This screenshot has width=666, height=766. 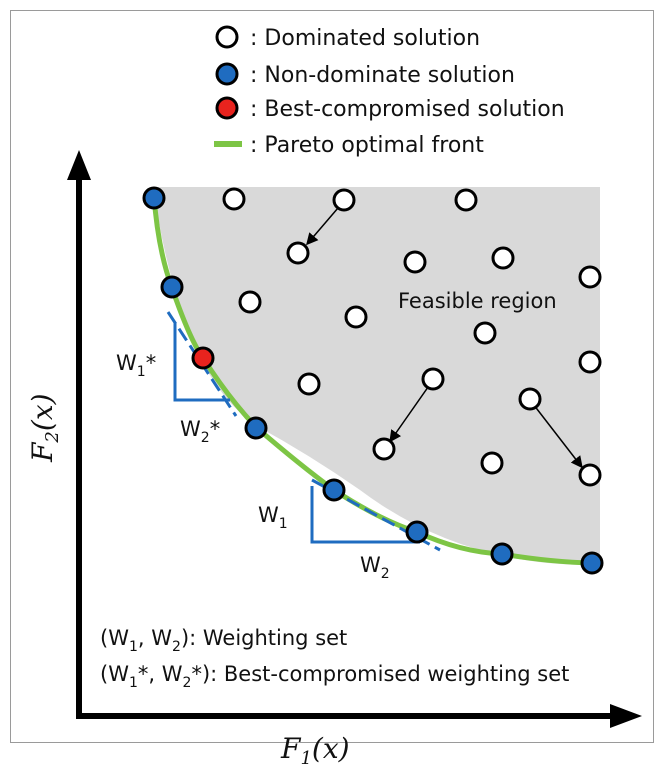 I want to click on x-axis-arrowhead, so click(x=626, y=716).